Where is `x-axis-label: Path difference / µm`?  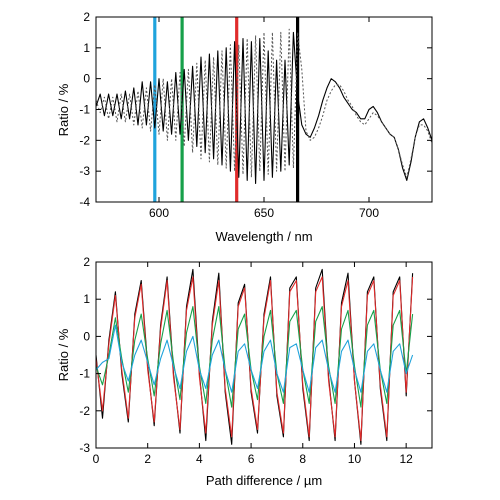 x-axis-label: Path difference / µm is located at coordinates (264, 480).